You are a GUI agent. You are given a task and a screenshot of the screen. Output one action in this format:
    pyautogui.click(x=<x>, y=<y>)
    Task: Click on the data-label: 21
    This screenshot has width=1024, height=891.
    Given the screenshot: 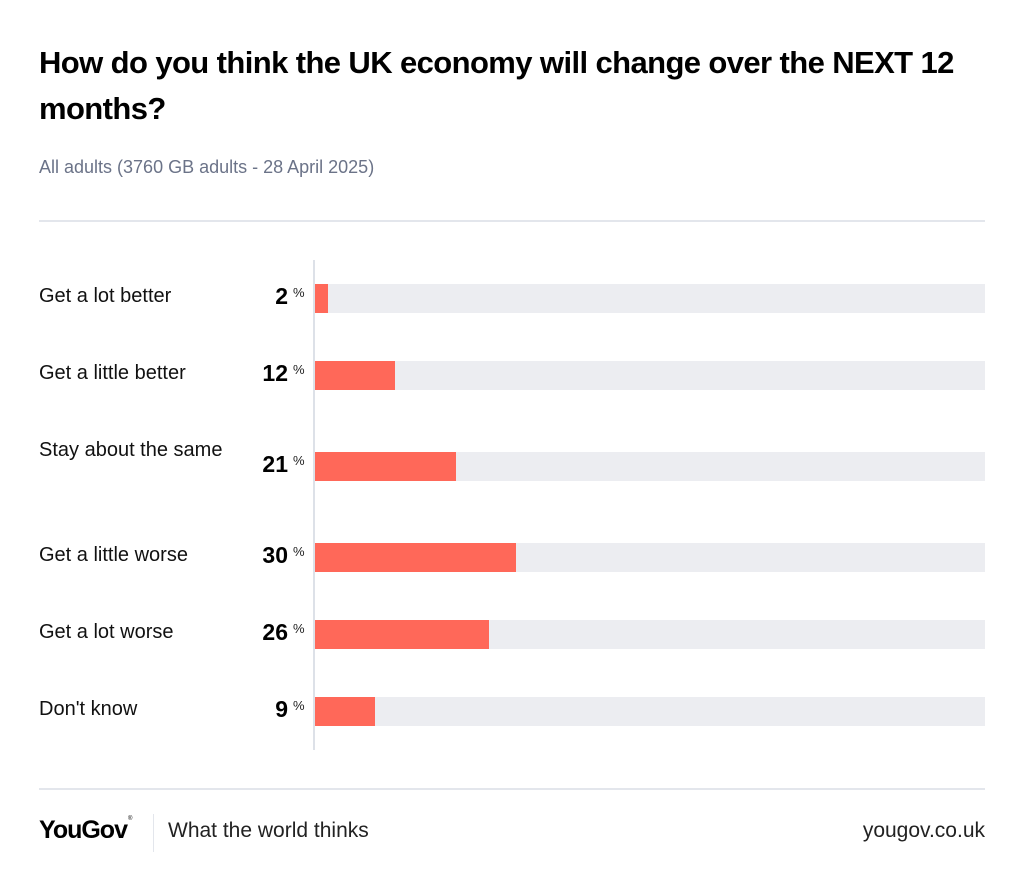 What is the action you would take?
    pyautogui.click(x=275, y=464)
    